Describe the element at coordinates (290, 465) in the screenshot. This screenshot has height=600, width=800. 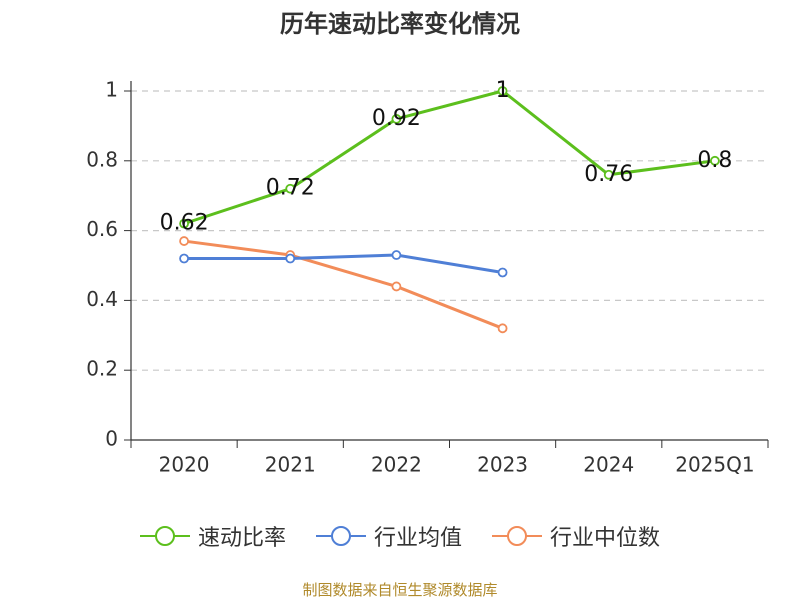
I see `x-tick-label: 2021` at that location.